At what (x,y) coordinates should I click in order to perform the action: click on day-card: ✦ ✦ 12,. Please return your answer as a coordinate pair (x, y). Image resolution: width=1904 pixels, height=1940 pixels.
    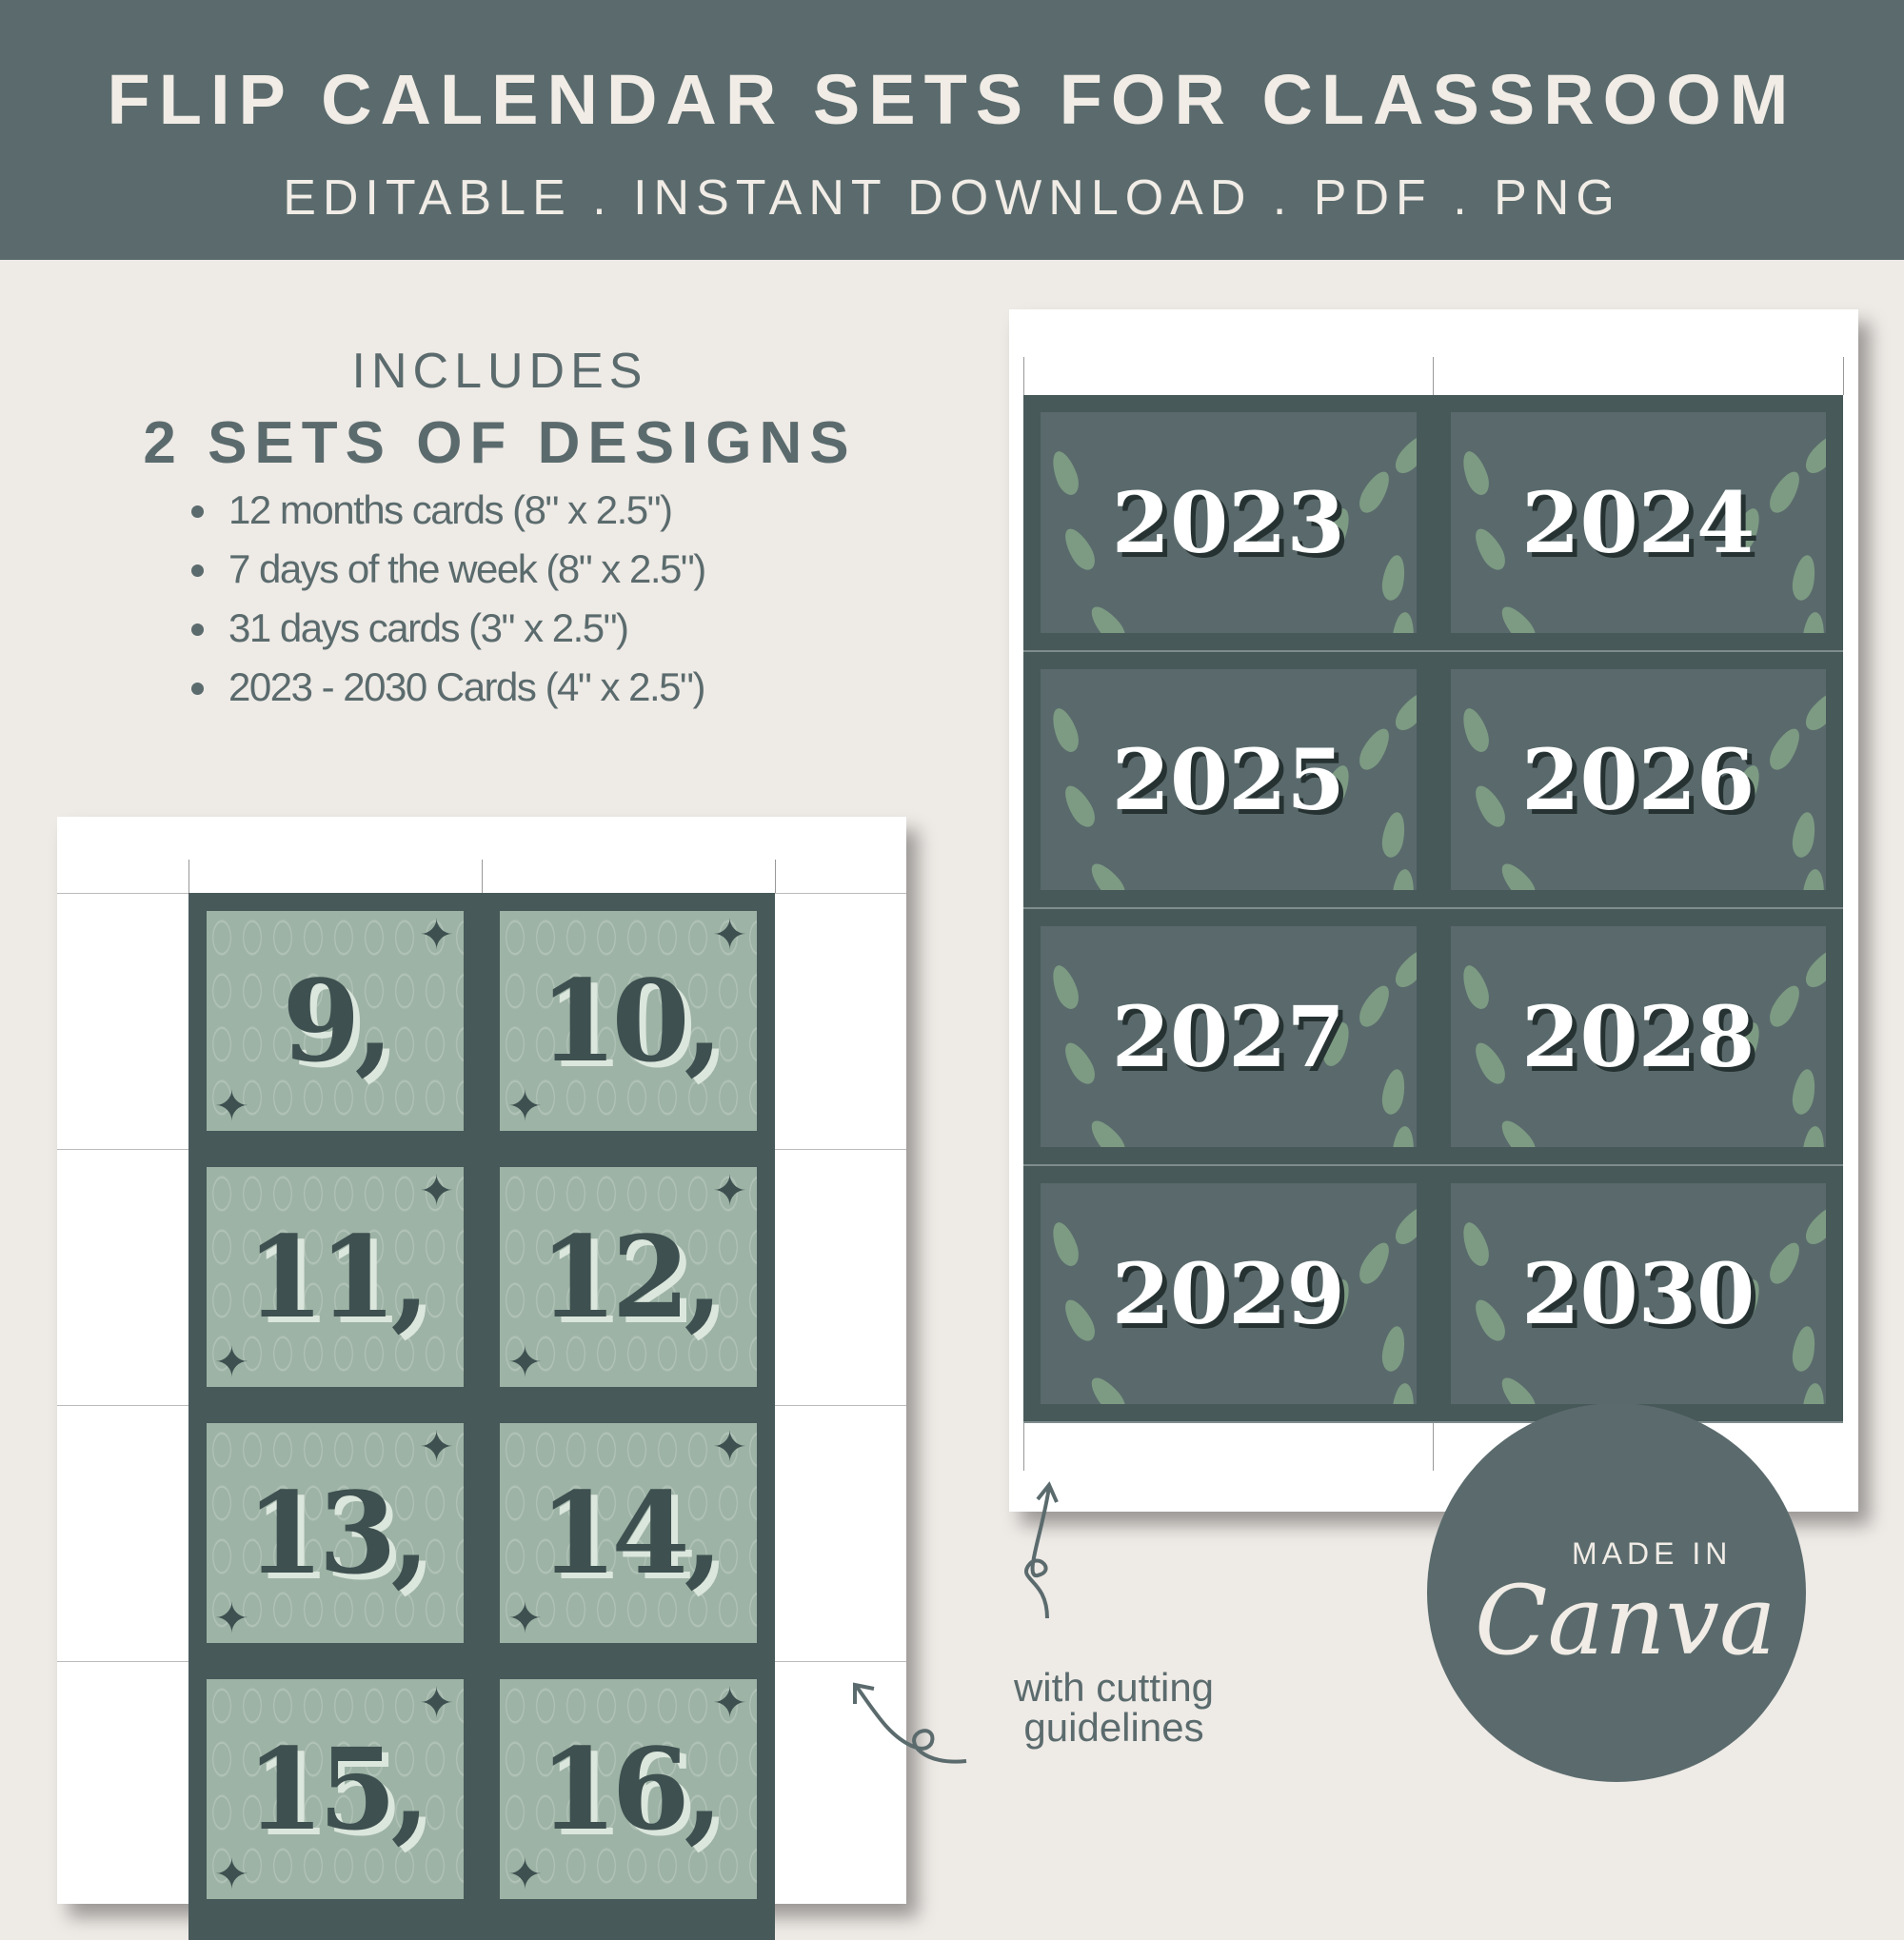
    Looking at the image, I should click on (628, 1277).